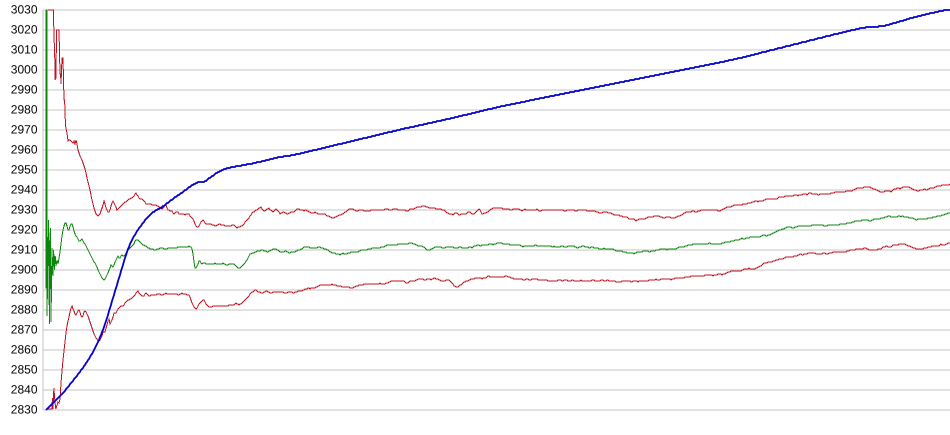 This screenshot has height=435, width=950. What do you see at coordinates (24, 150) in the screenshot?
I see `svg-text: 2960` at bounding box center [24, 150].